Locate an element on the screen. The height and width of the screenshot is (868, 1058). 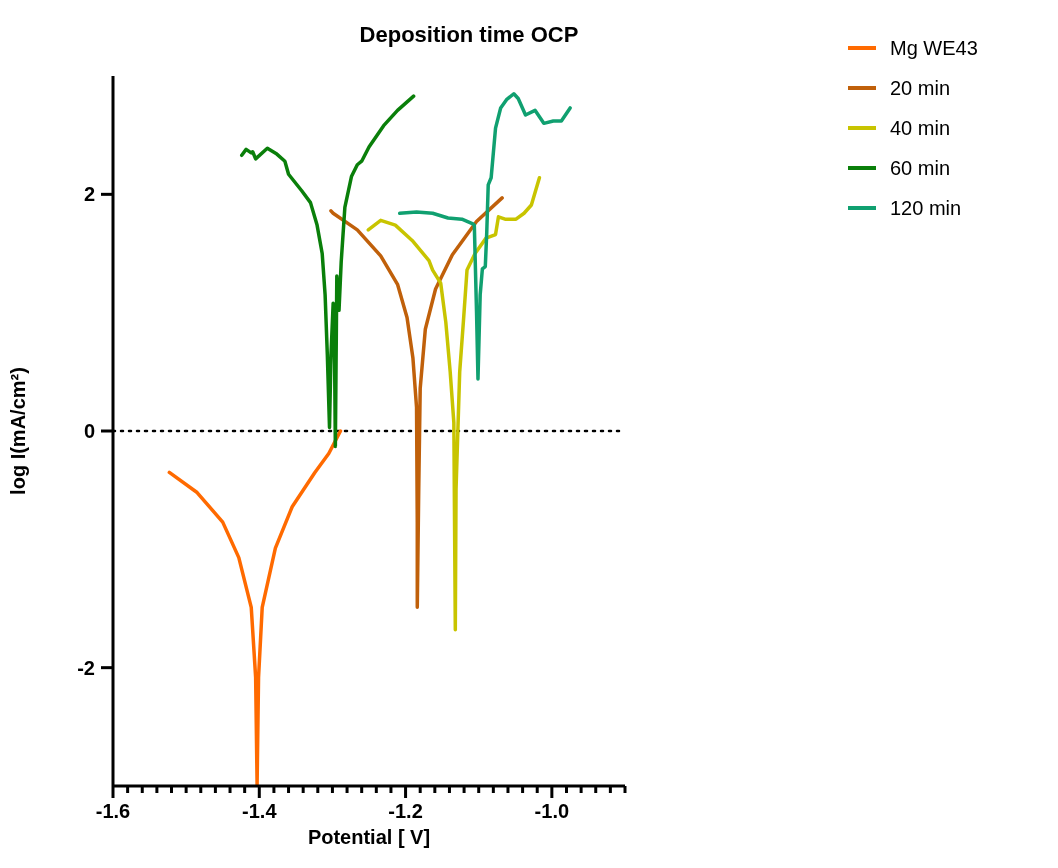
legend-label: Mg WE43 is located at coordinates (934, 48).